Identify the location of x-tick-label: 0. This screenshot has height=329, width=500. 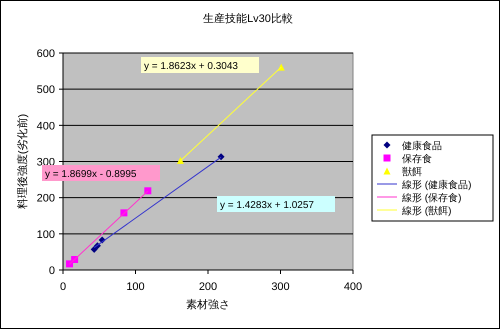
(63, 287).